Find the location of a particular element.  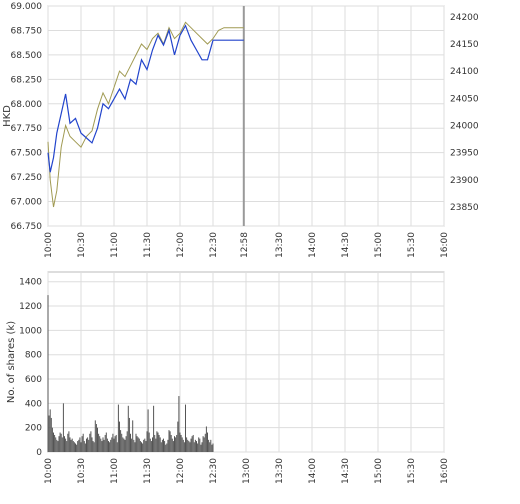

index-series-line is located at coordinates (145, 114).